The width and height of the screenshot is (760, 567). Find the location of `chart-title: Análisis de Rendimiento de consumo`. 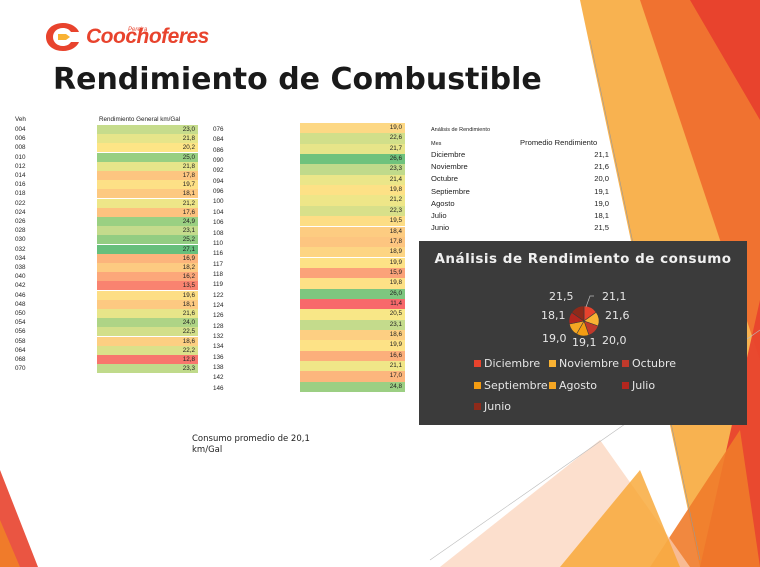

chart-title: Análisis de Rendimiento de consumo is located at coordinates (583, 259).